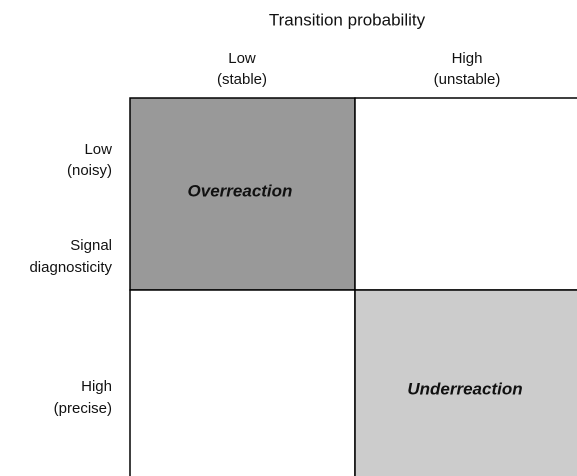 The height and width of the screenshot is (476, 577). What do you see at coordinates (242, 79) in the screenshot?
I see `column-sublabel: (stable)` at bounding box center [242, 79].